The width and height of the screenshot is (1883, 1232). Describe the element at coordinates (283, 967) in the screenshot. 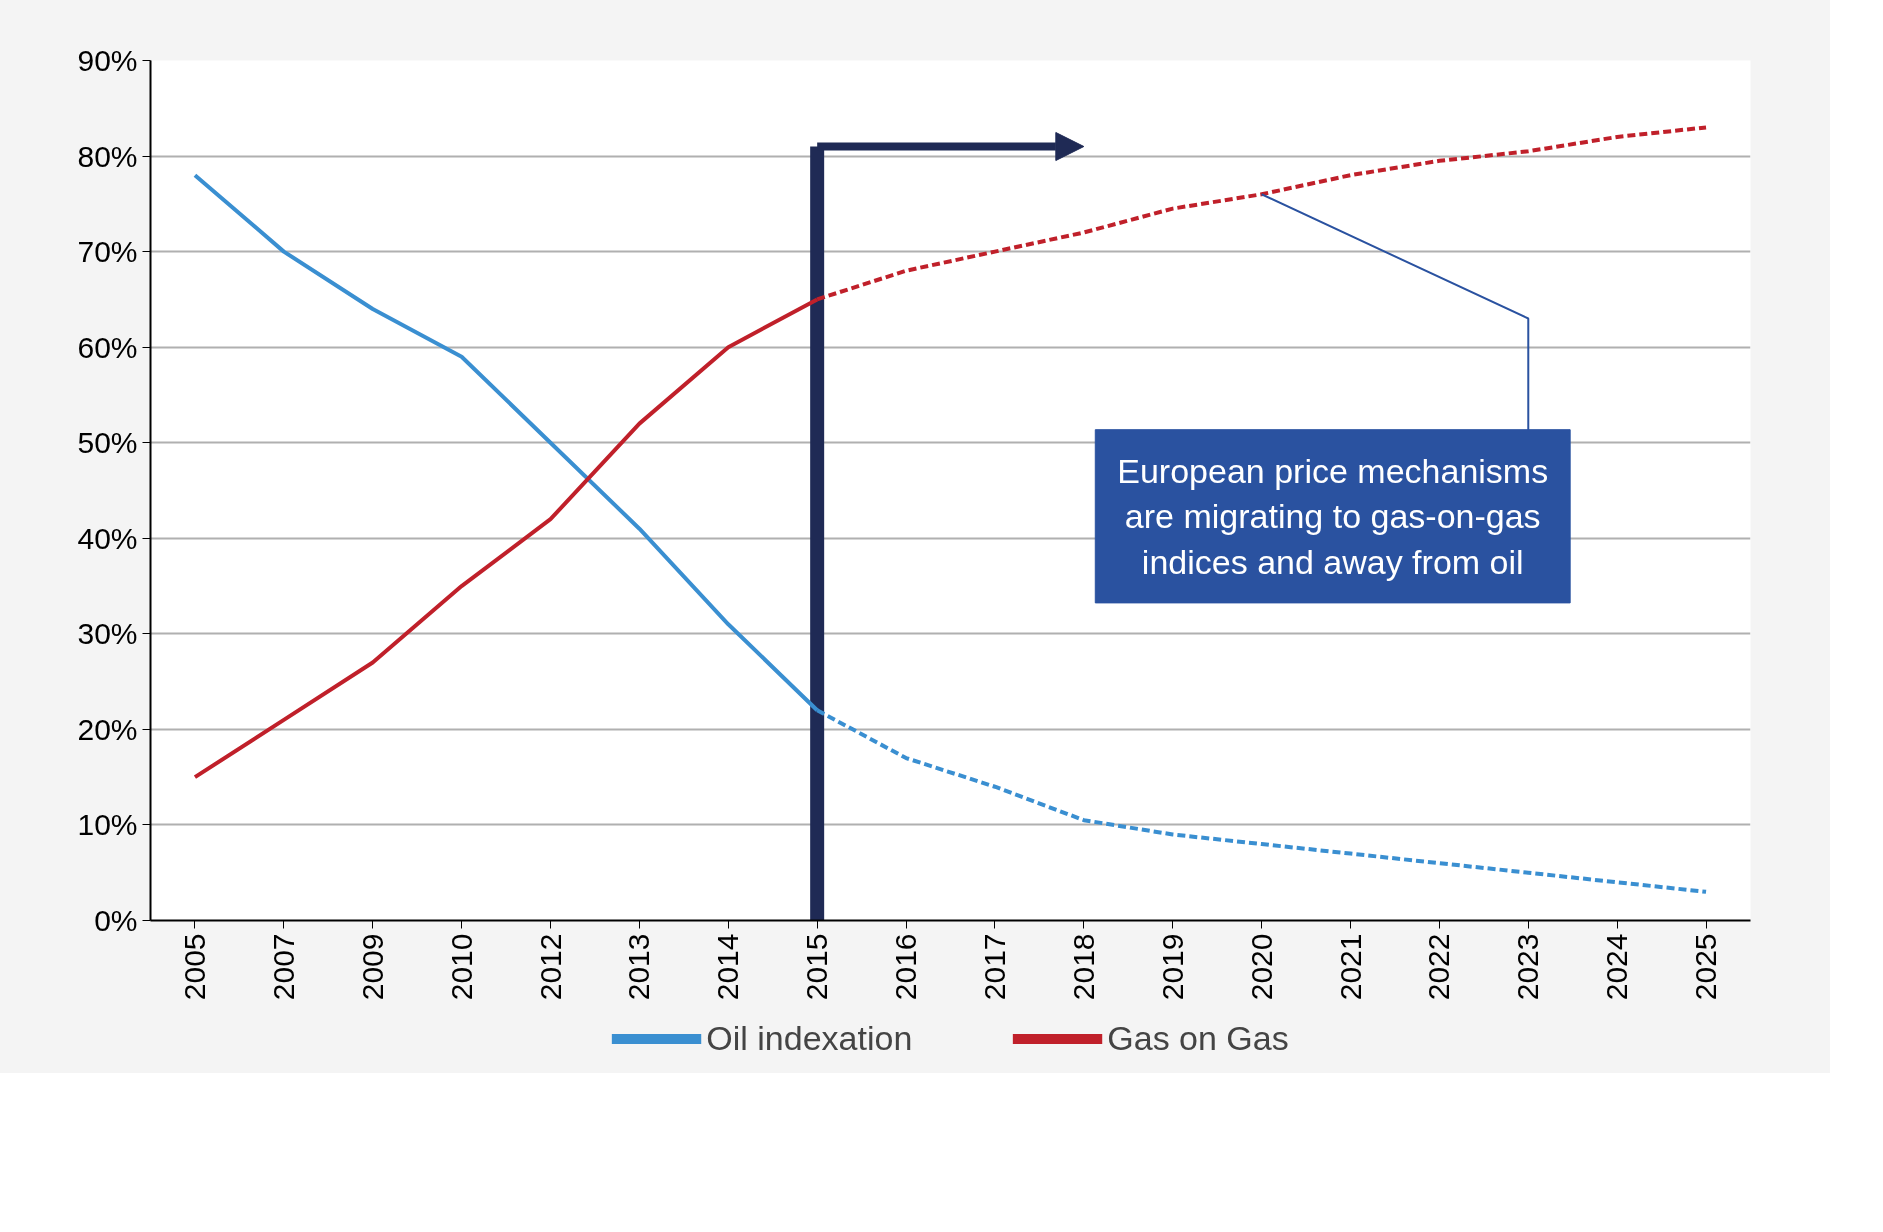

I see `x-tick-label: 2007` at that location.